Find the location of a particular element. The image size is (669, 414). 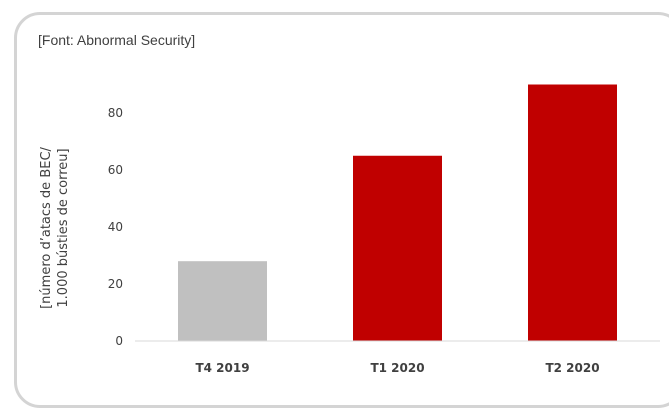

y-tick-label: 80 is located at coordinates (115, 113).